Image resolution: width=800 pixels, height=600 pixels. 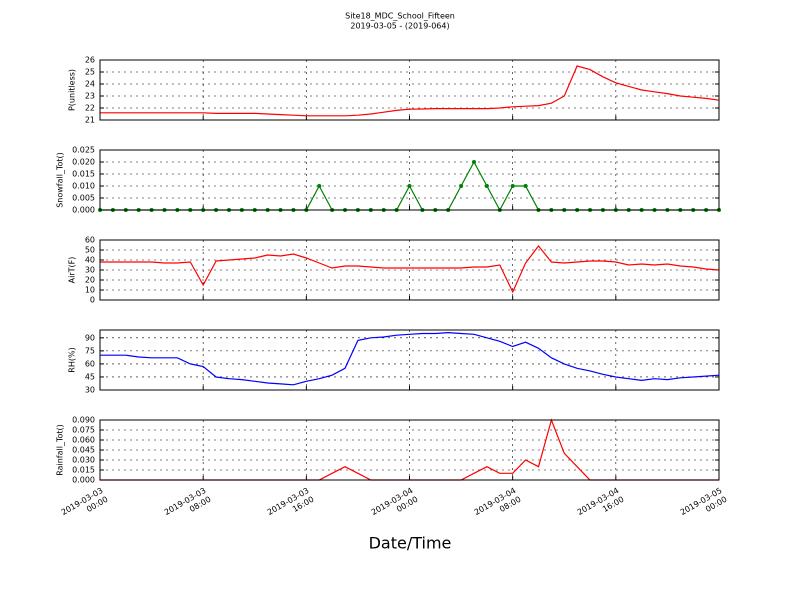 I want to click on x-axis-title: Date/Time, so click(x=410, y=543).